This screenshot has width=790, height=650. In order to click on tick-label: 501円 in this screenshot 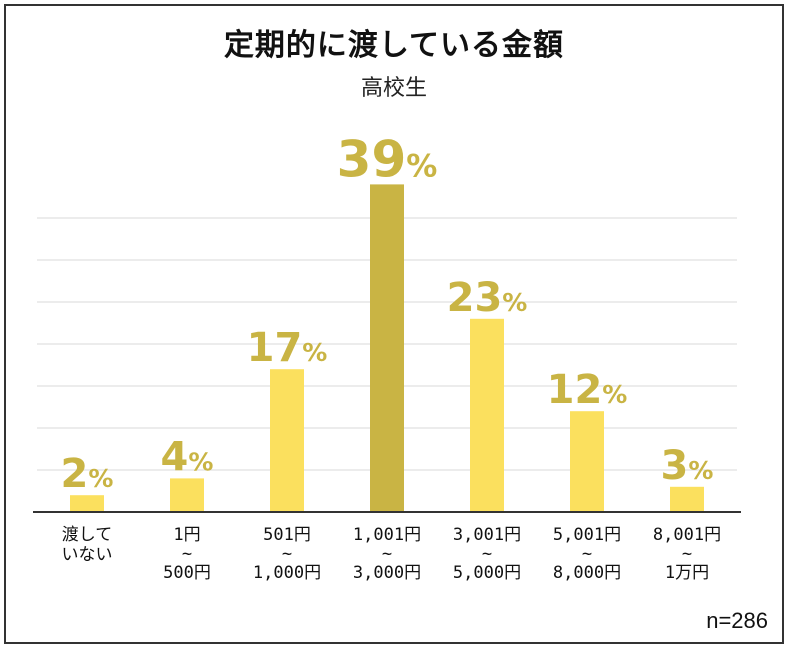, I will do `click(287, 535)`.